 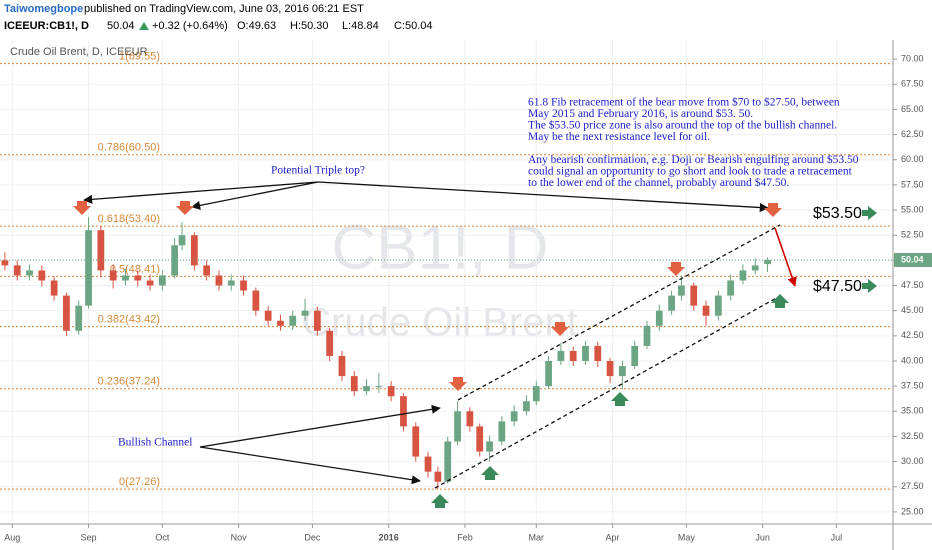 What do you see at coordinates (46, 26) in the screenshot?
I see `symbol: ICEEUR:CB1!, D` at bounding box center [46, 26].